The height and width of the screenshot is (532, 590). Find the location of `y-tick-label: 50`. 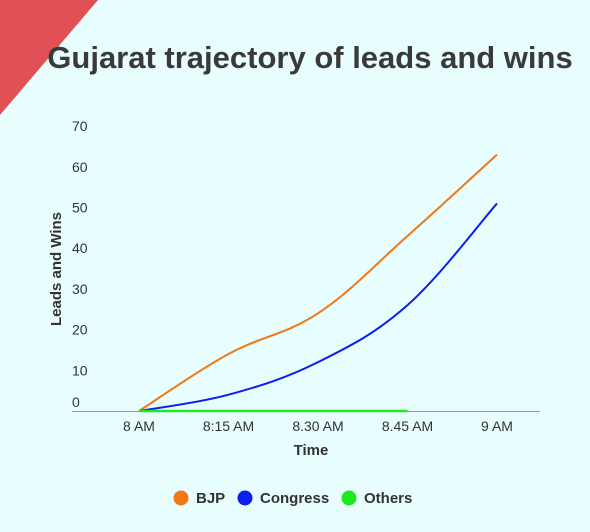

y-tick-label: 50 is located at coordinates (80, 208).